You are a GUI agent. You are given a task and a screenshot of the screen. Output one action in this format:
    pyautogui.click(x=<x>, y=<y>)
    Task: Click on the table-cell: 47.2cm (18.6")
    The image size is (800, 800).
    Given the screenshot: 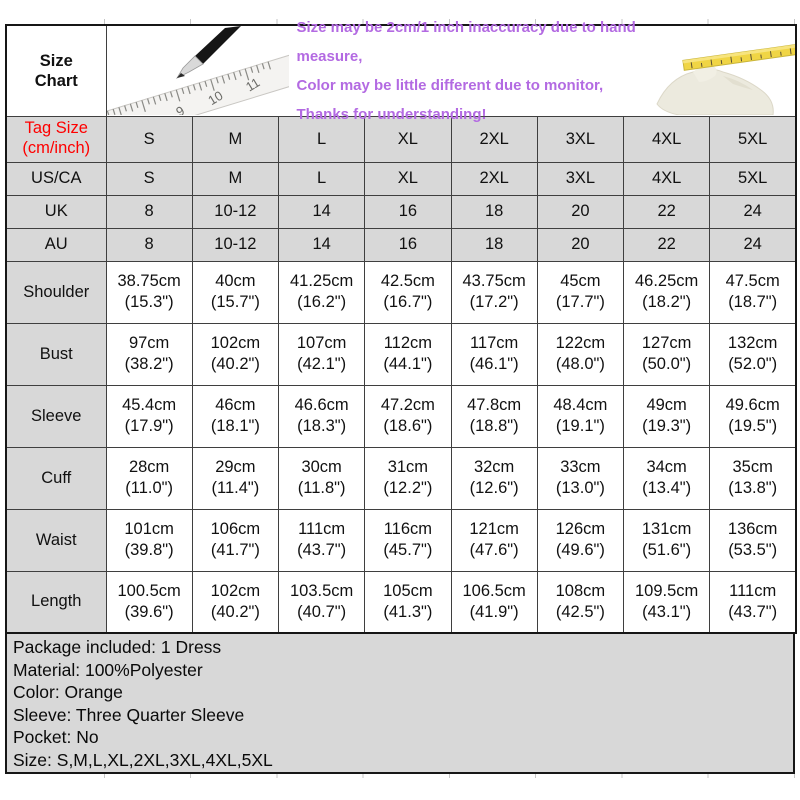 What is the action you would take?
    pyautogui.click(x=408, y=416)
    